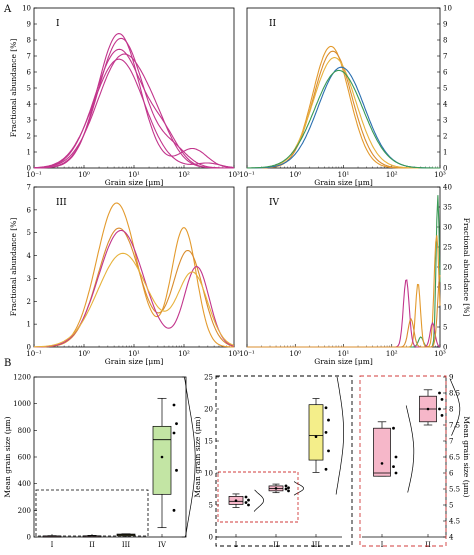 Image resolution: width=474 pixels, height=555 pixels. I want to click on box-IV, so click(162, 460).